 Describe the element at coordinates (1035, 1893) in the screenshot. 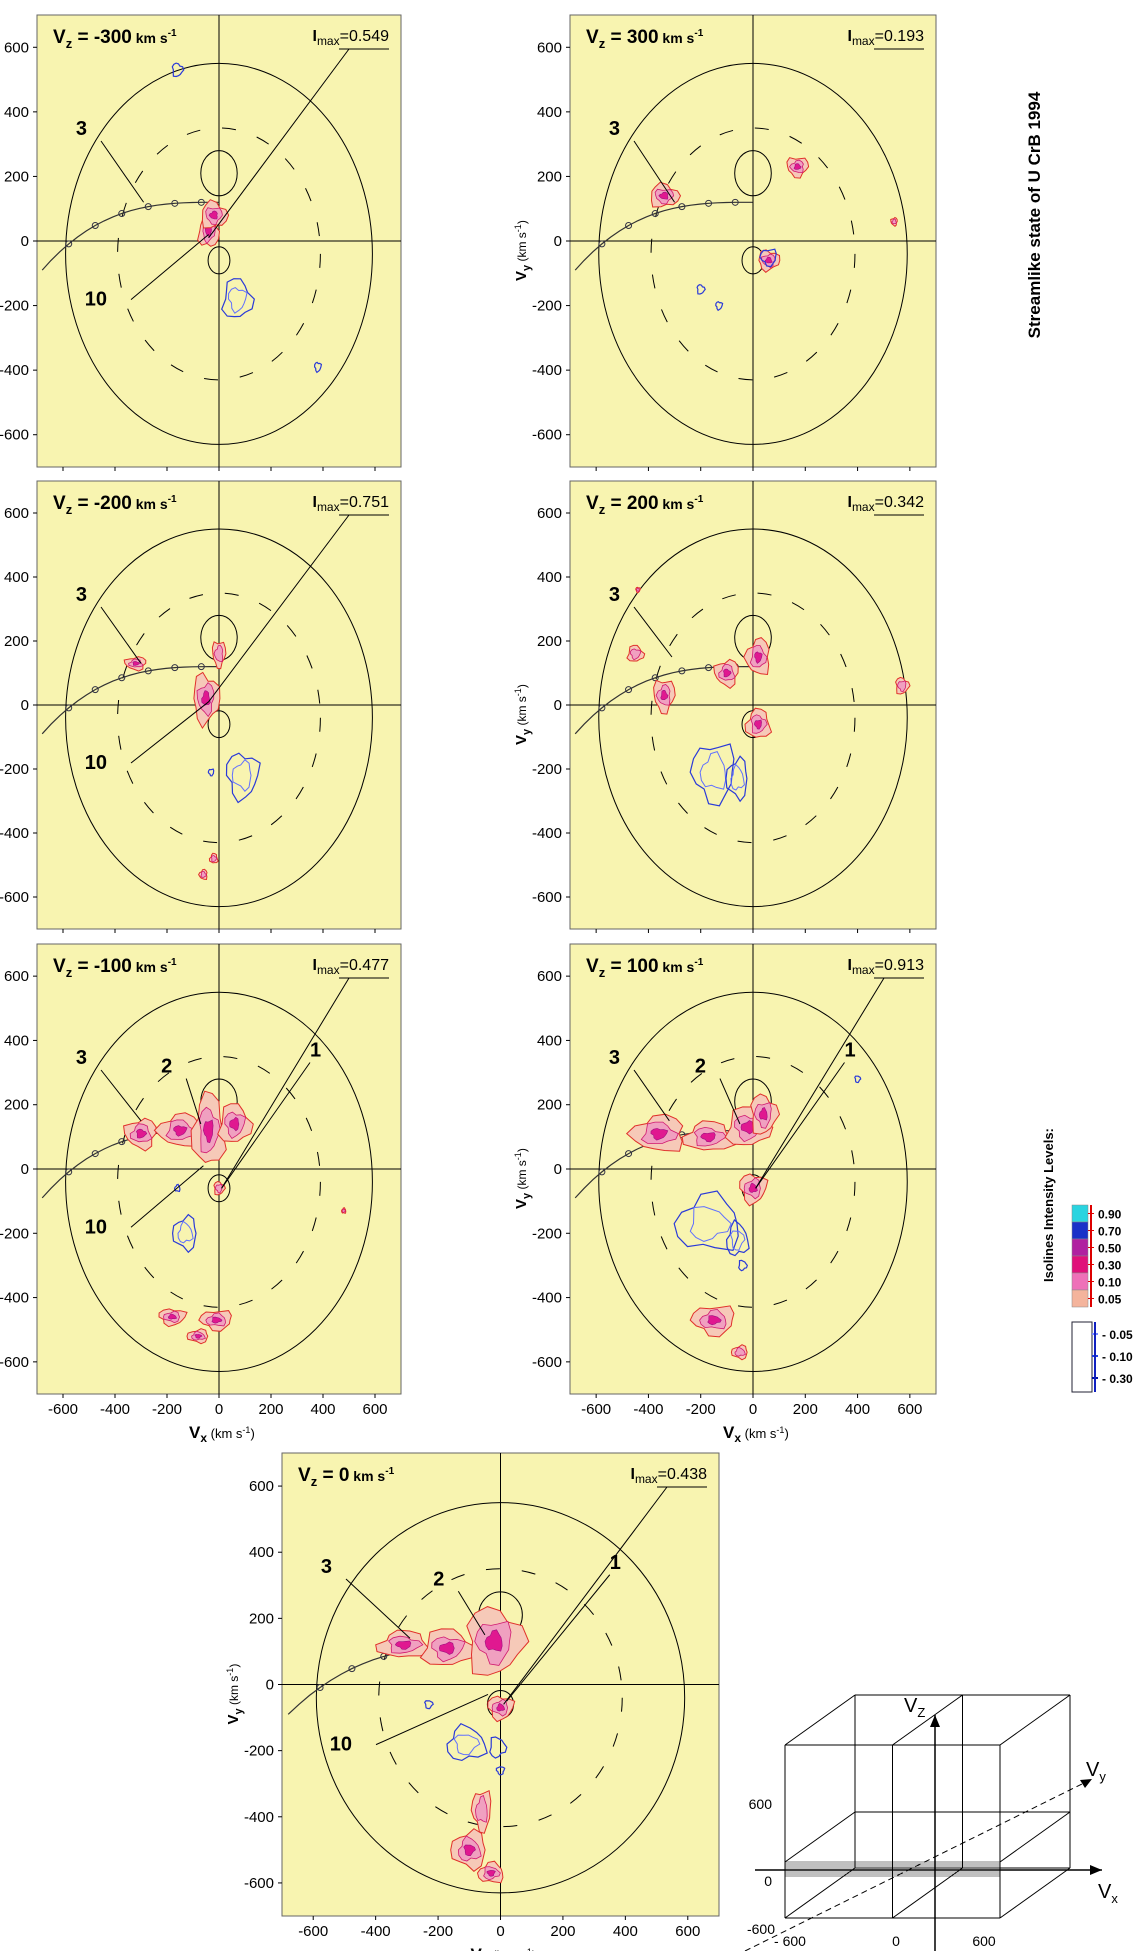

I see `cube-edge` at that location.